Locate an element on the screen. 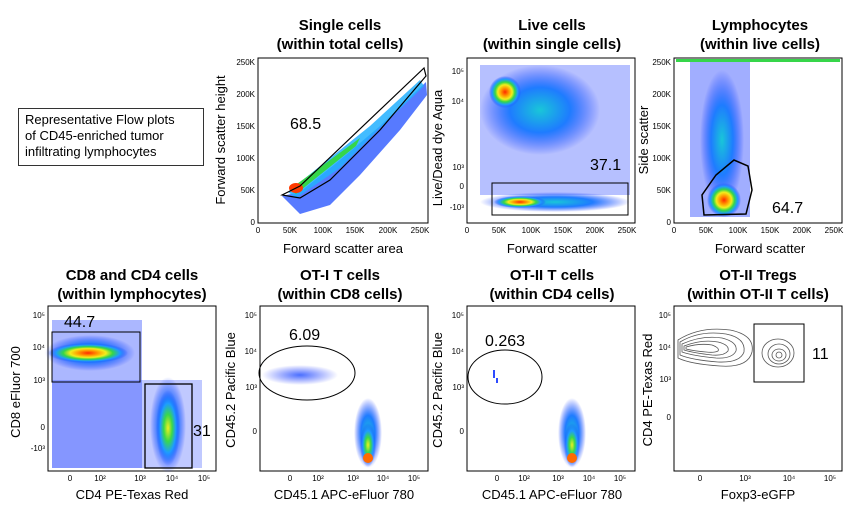  annotation-line: of CD45-enriched tumor is located at coordinates (94, 135).